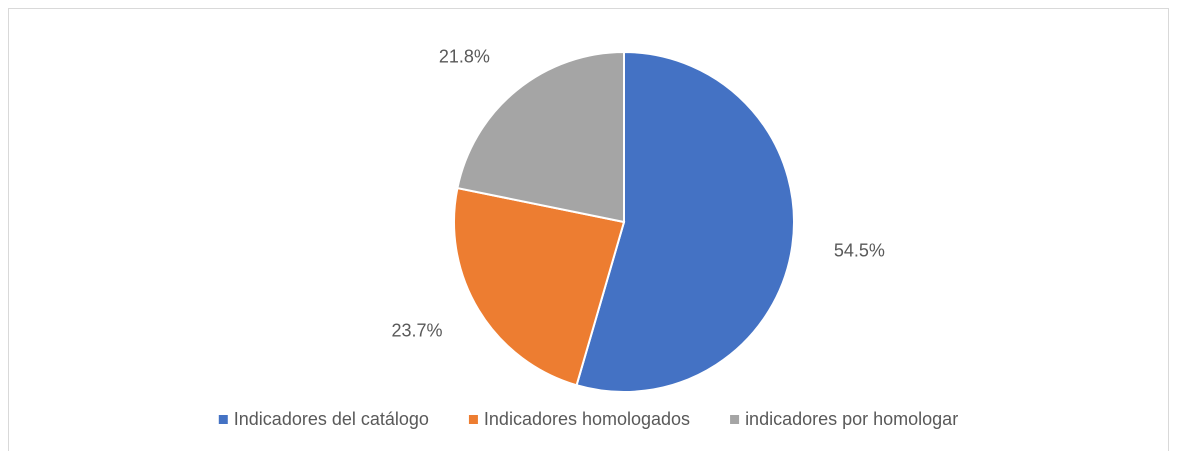 Image resolution: width=1177 pixels, height=451 pixels. Describe the element at coordinates (464, 57) in the screenshot. I see `data-label: 21.8%` at that location.